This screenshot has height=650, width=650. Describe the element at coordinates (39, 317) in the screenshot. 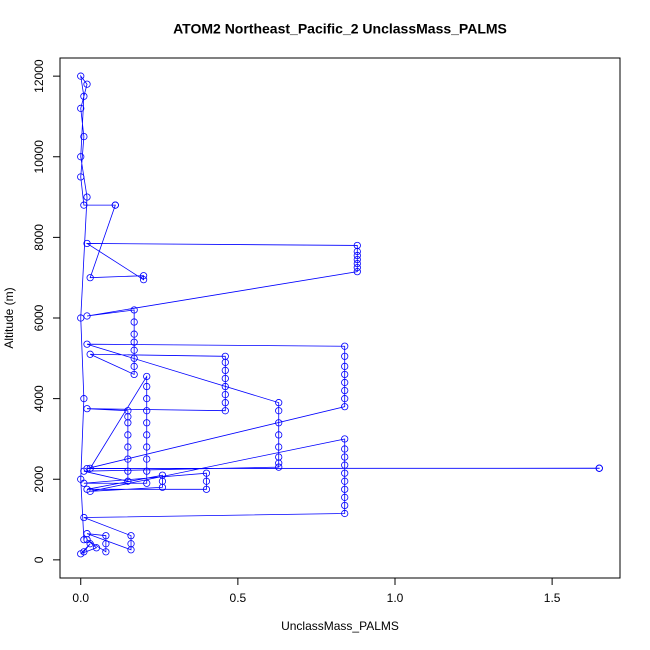

I see `y-tick-label: 6000` at that location.